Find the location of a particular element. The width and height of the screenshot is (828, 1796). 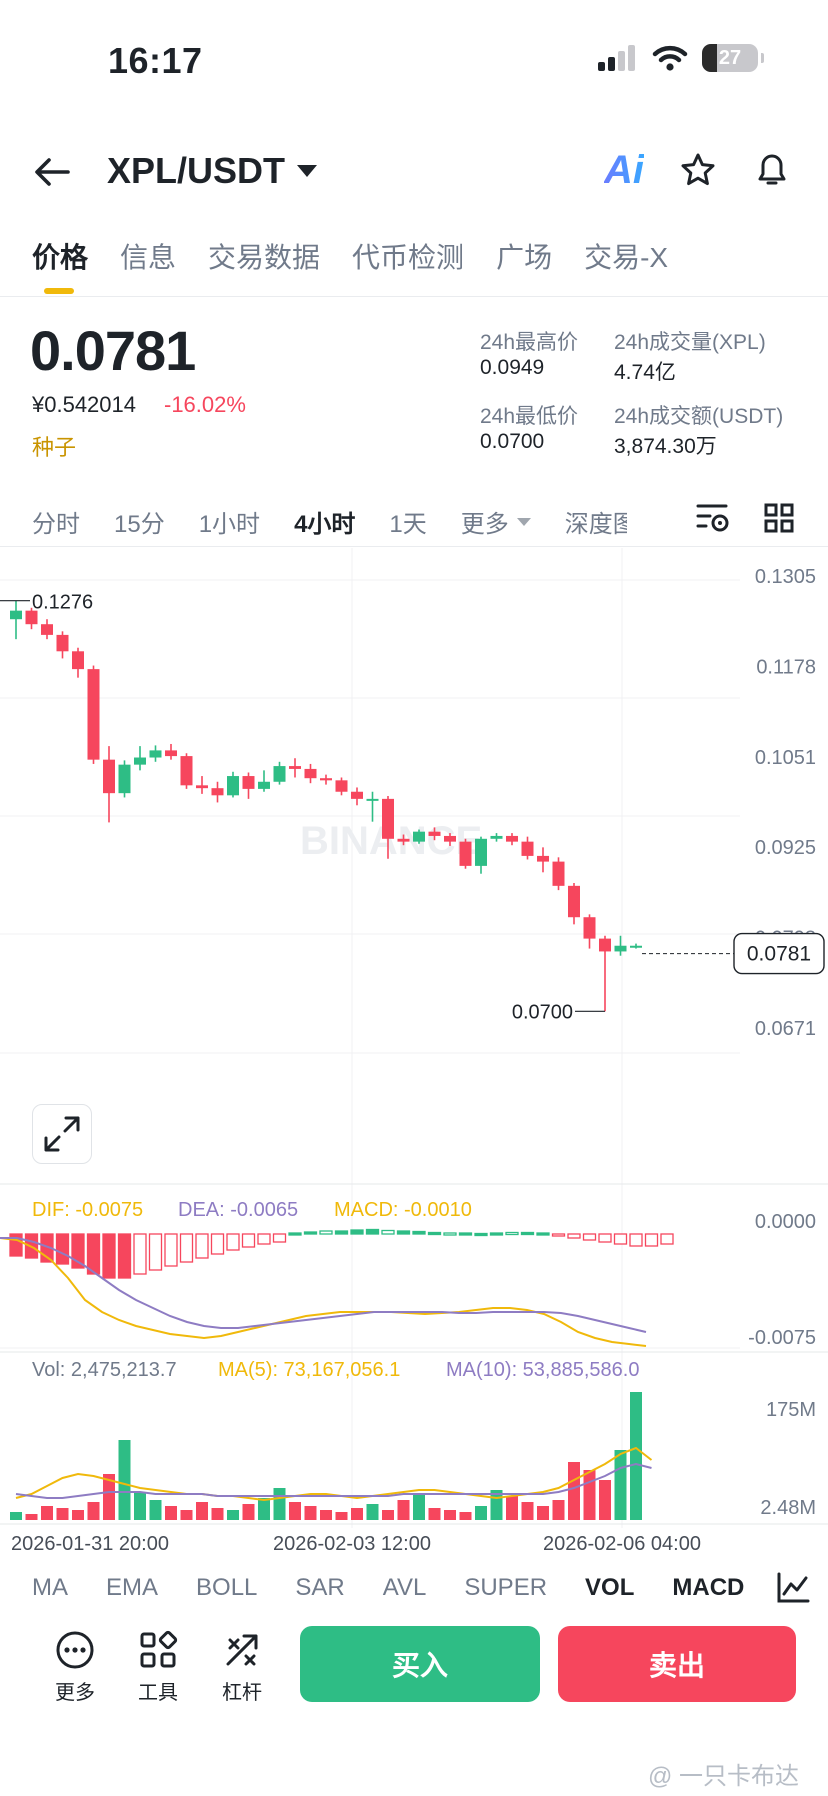

tools-grid-icon is located at coordinates (159, 1649).